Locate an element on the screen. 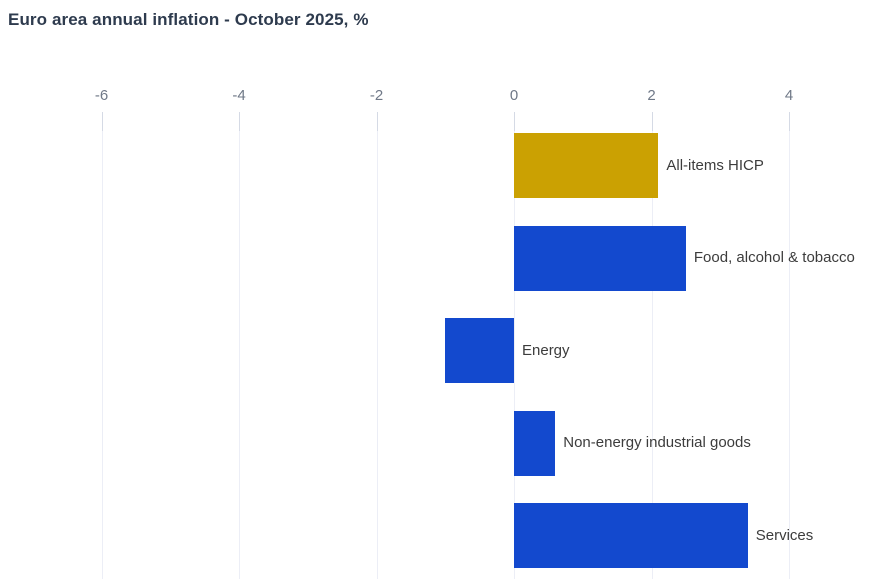 This screenshot has height=579, width=880. category-label-all-items-hicp: All-items HICP is located at coordinates (715, 165).